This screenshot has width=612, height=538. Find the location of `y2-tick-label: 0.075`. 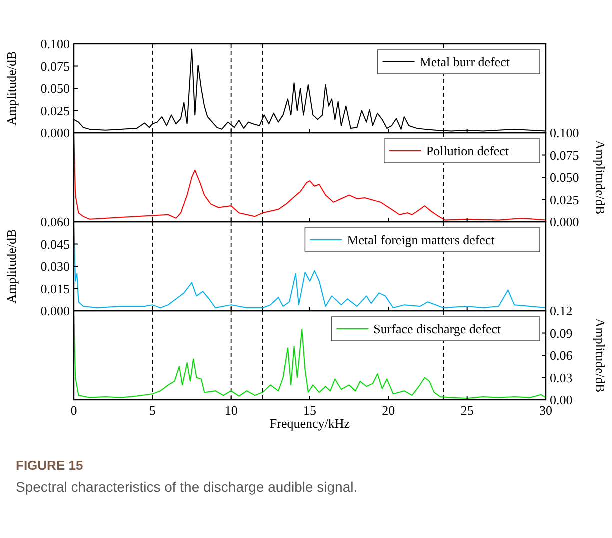

y2-tick-label: 0.075 is located at coordinates (565, 155).